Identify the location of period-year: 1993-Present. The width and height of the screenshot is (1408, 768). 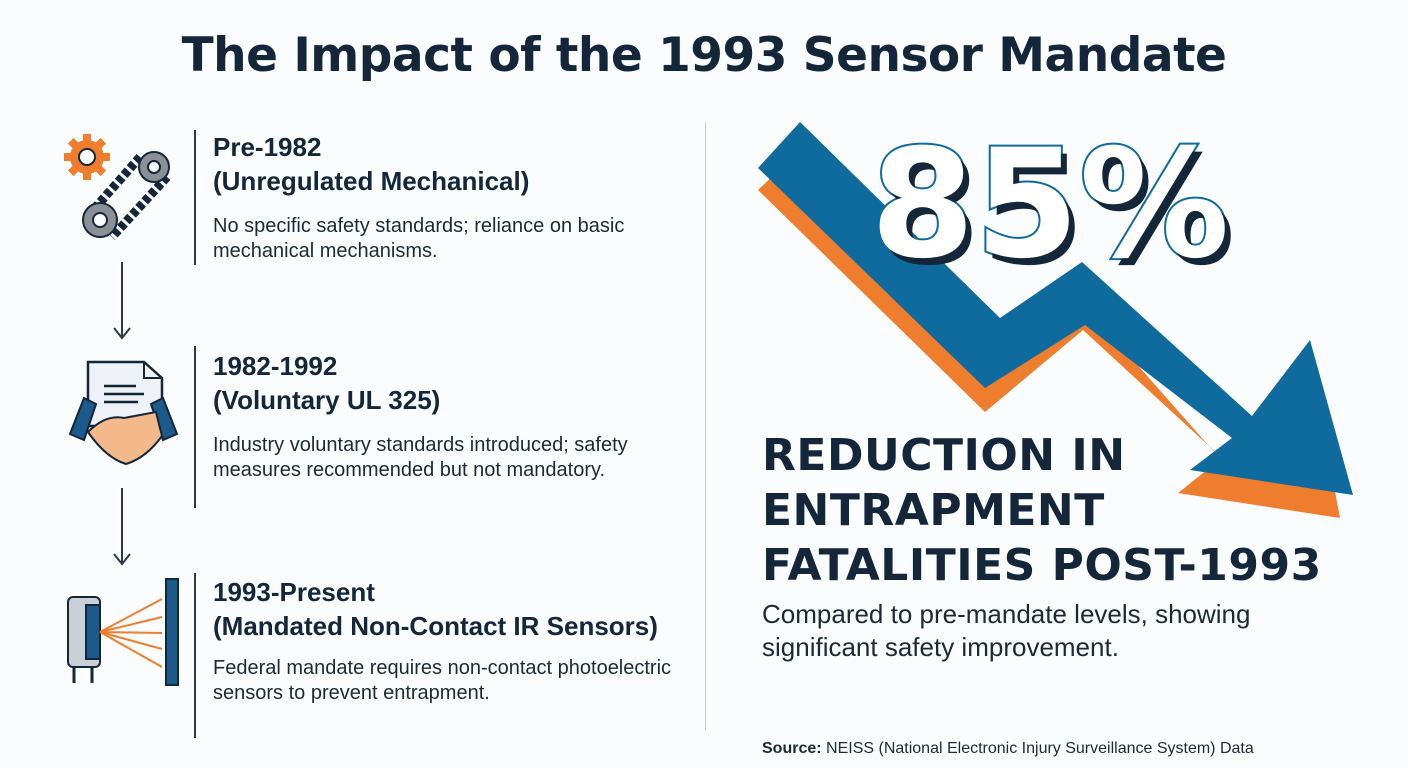
(294, 592).